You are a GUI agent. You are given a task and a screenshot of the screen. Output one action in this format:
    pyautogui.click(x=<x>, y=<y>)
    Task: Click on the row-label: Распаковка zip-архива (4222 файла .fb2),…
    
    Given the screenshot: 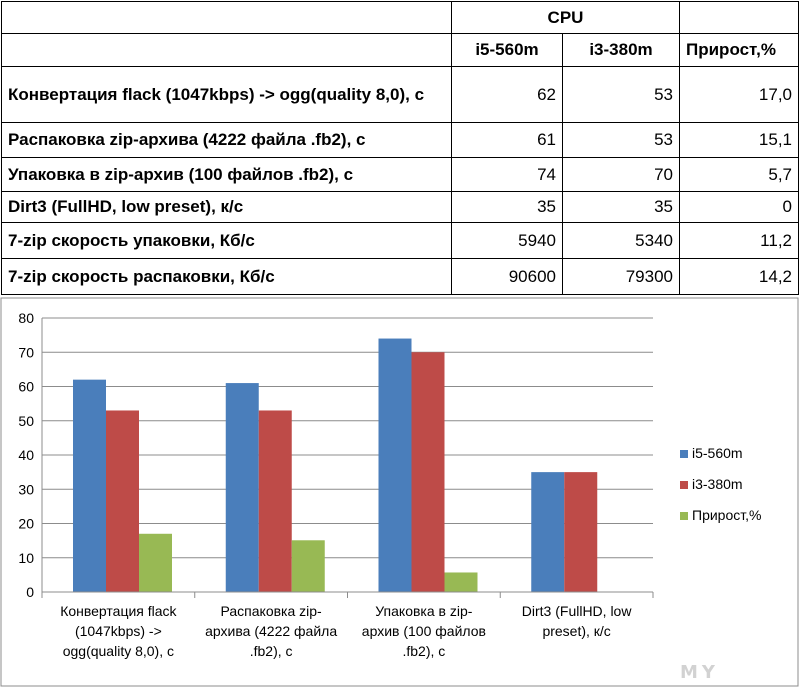 What is the action you would take?
    pyautogui.click(x=226, y=140)
    